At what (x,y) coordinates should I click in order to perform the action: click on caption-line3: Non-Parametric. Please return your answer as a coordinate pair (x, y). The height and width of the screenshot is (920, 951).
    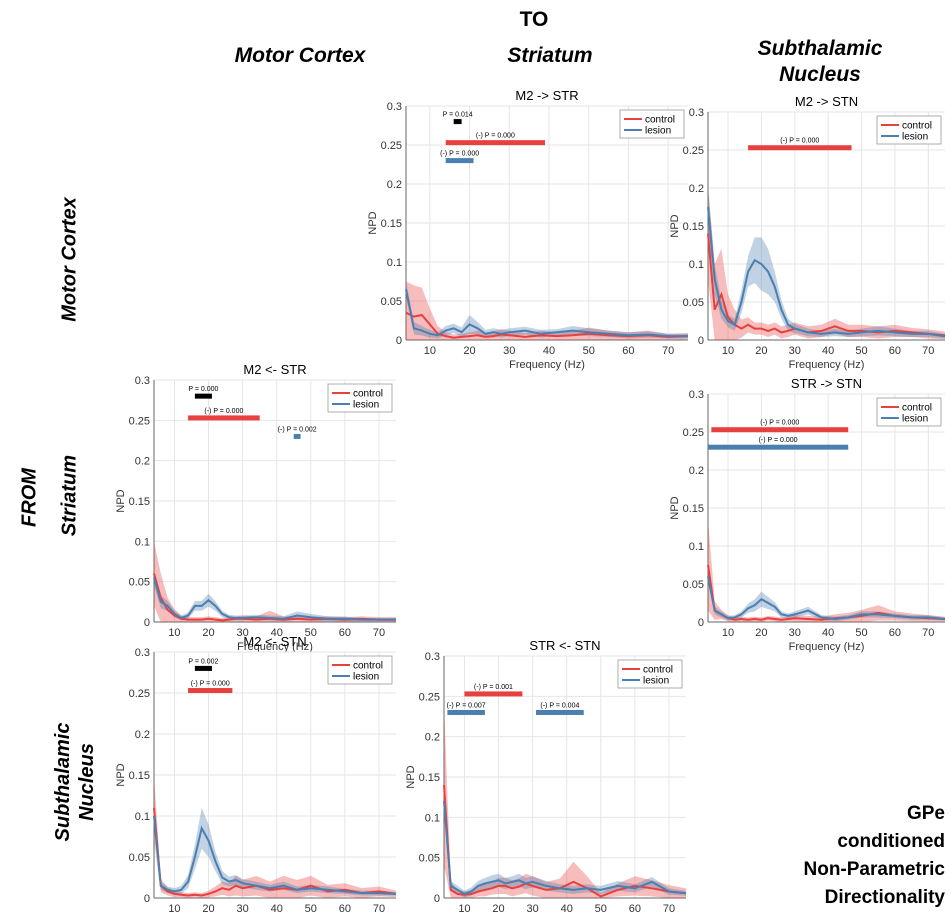
    Looking at the image, I should click on (874, 869).